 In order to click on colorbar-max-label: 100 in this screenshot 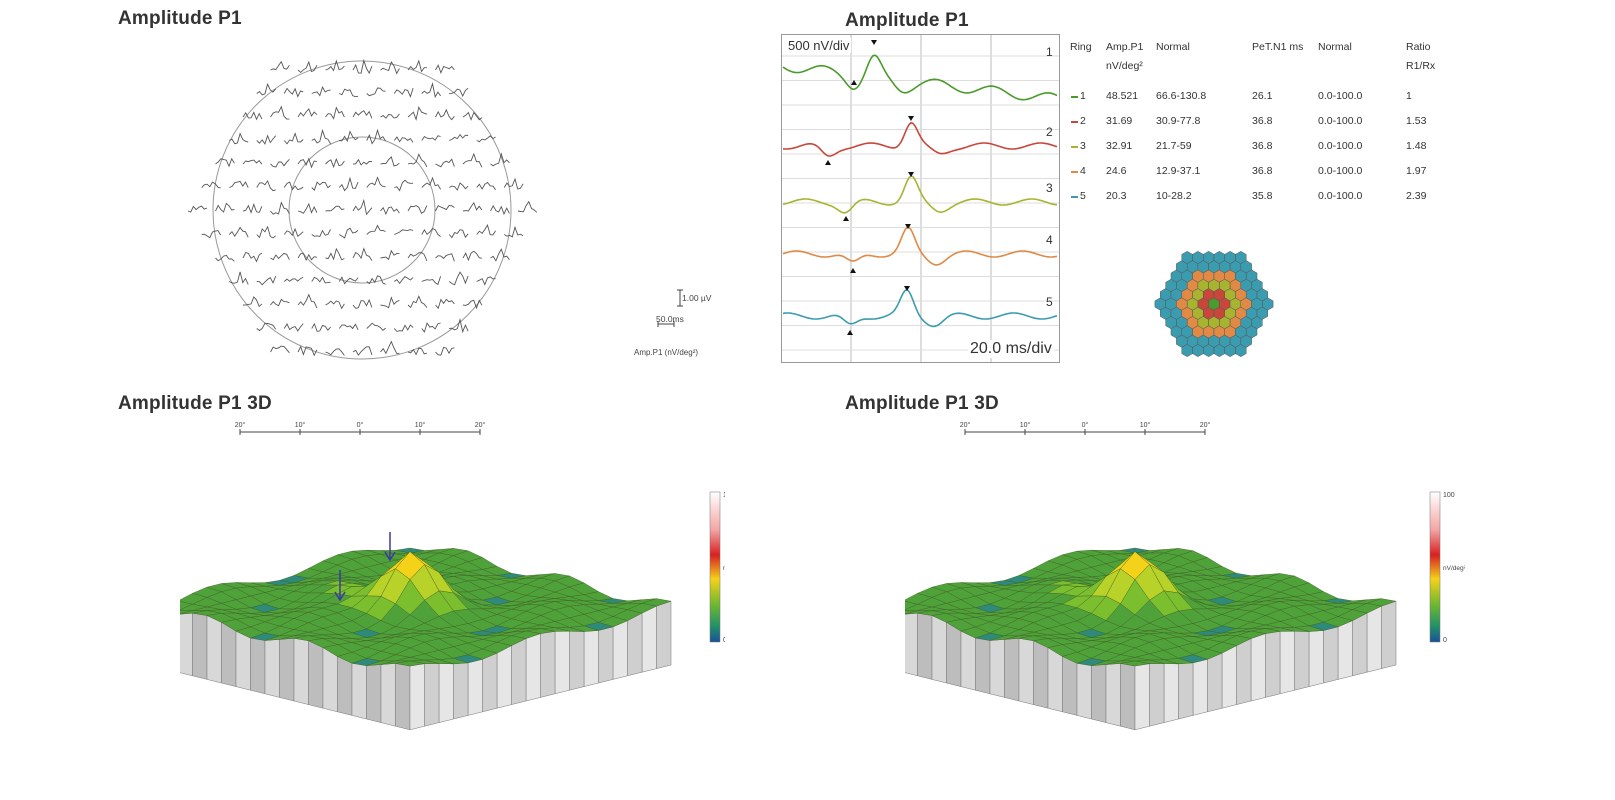, I will do `click(724, 495)`.